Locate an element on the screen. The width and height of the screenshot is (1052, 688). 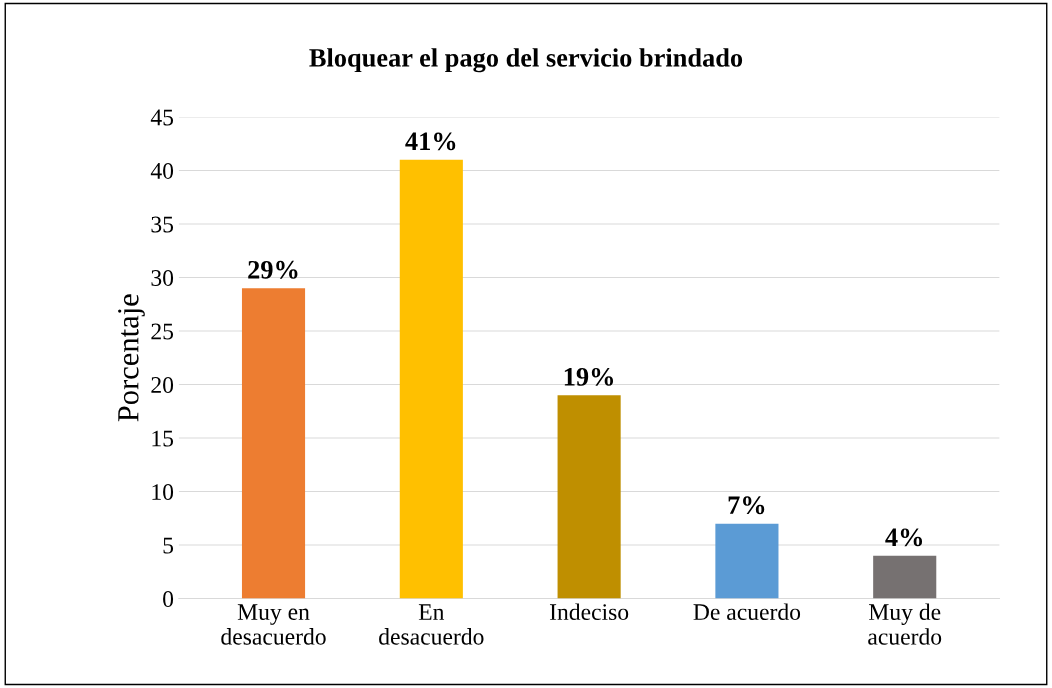
y-tick-label: 10 is located at coordinates (163, 492).